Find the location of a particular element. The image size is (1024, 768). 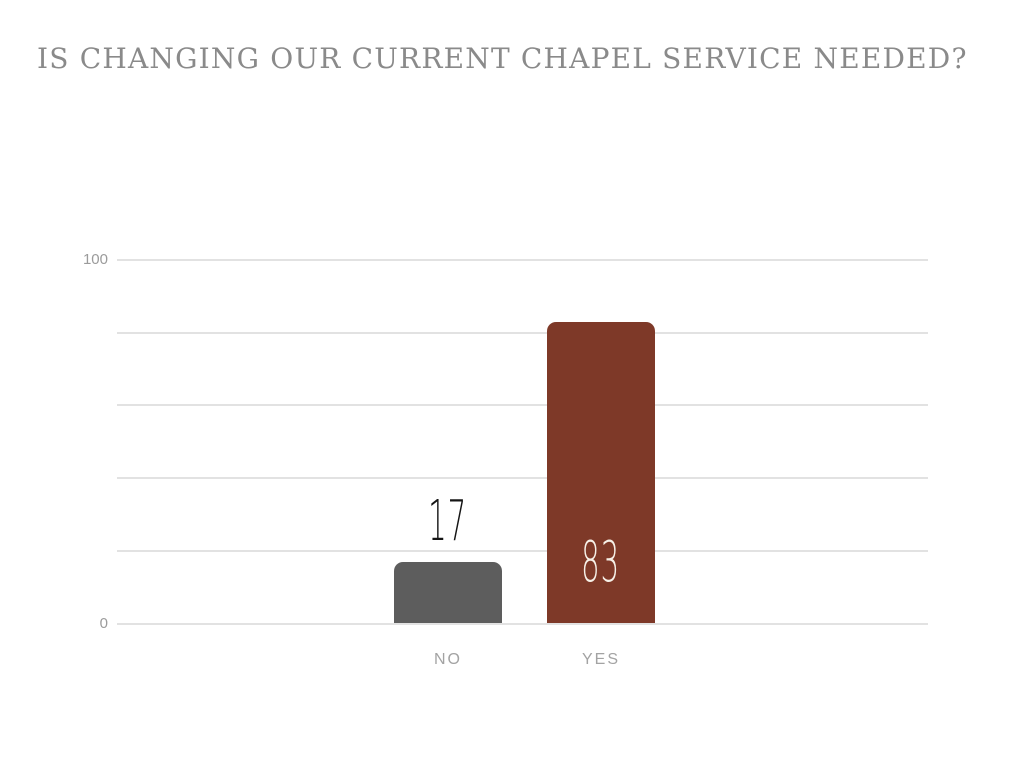

bar-value-text: 17 is located at coordinates (448, 521).